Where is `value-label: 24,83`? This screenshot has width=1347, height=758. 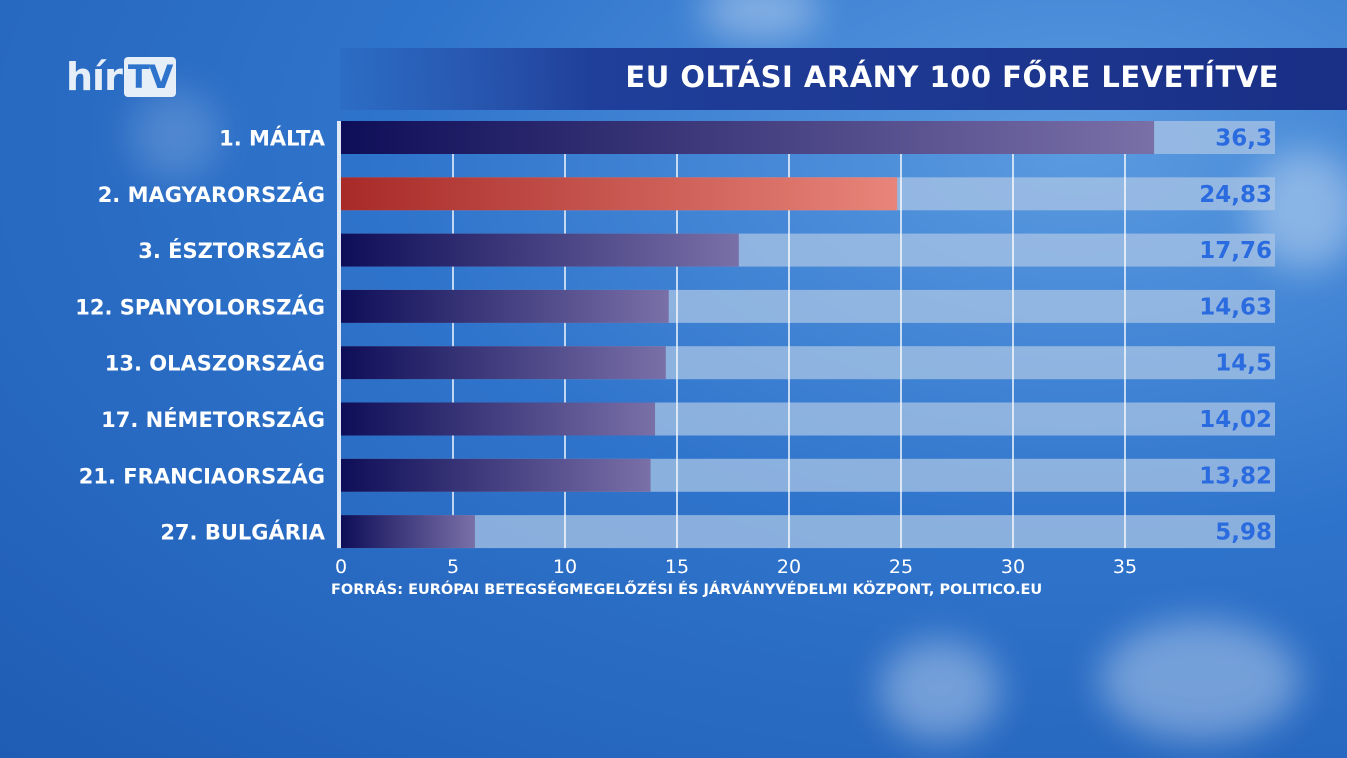 value-label: 24,83 is located at coordinates (1235, 195).